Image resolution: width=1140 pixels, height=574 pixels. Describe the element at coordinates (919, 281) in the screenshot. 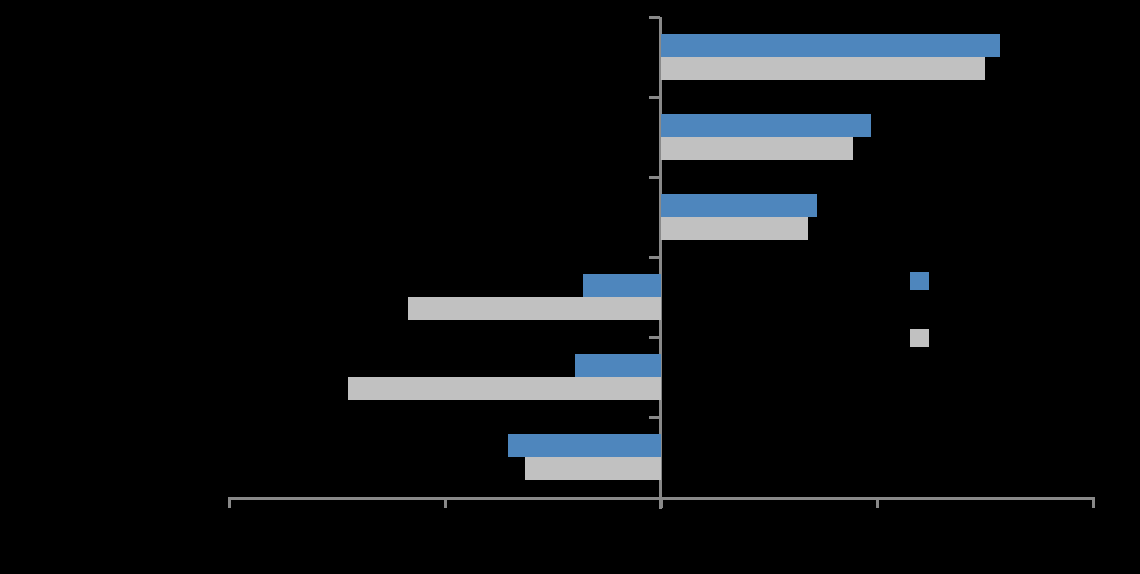

I see `legend-swatch-blue` at that location.